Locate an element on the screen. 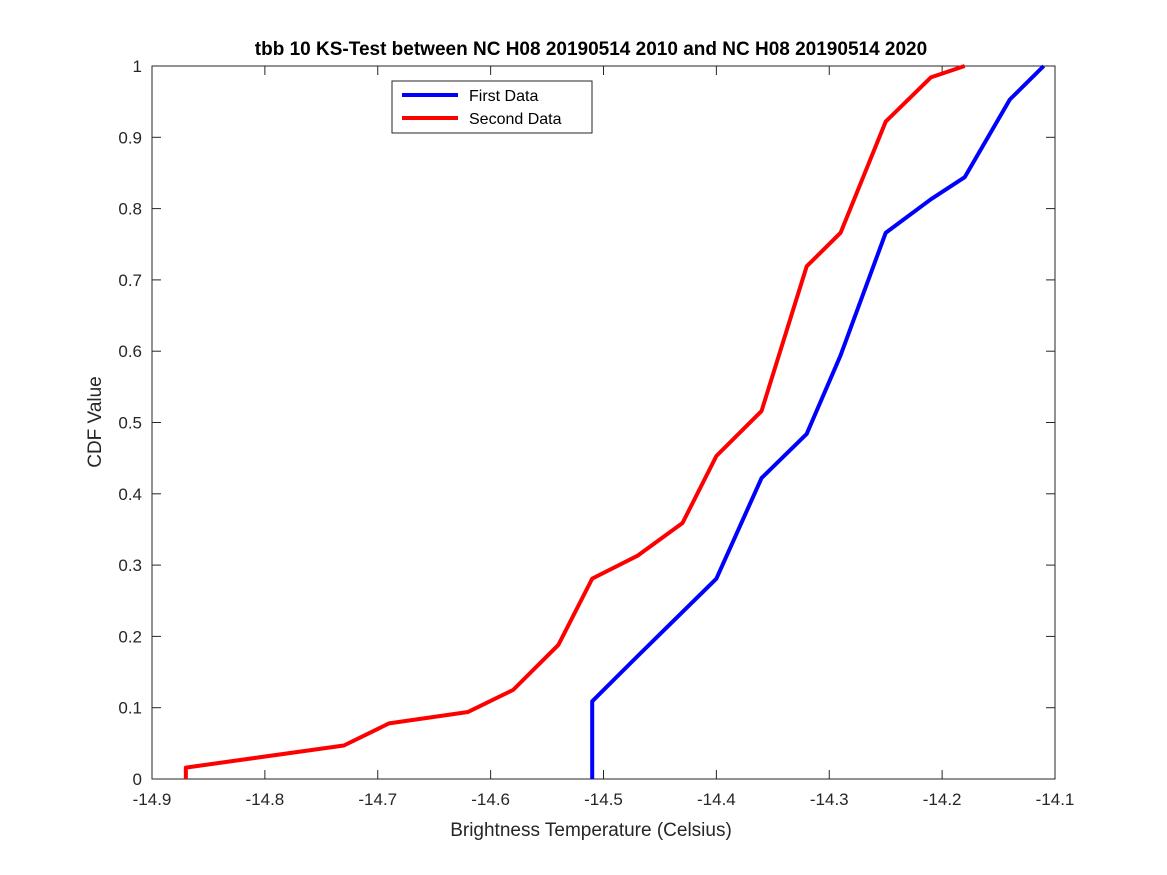 Image resolution: width=1167 pixels, height=875 pixels. x-tick-label: -14.5 is located at coordinates (603, 799).